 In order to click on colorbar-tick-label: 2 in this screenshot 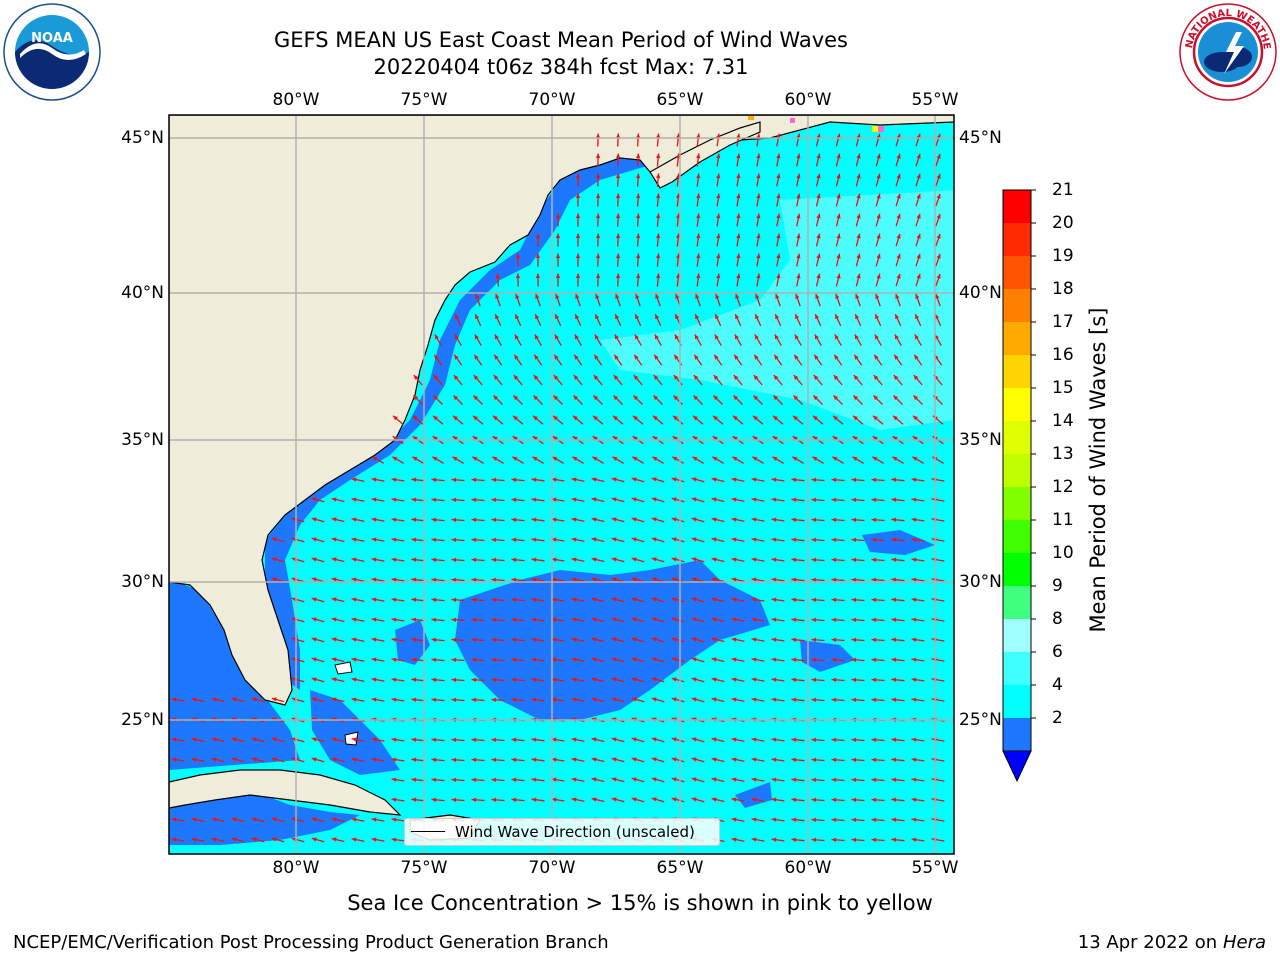, I will do `click(1057, 718)`.